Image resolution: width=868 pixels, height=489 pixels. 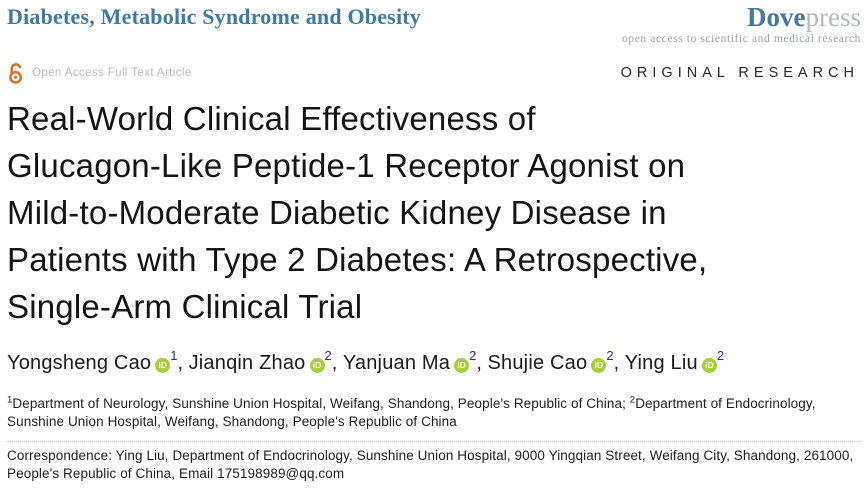 I want to click on affiliation-number: 2, so click(x=632, y=400).